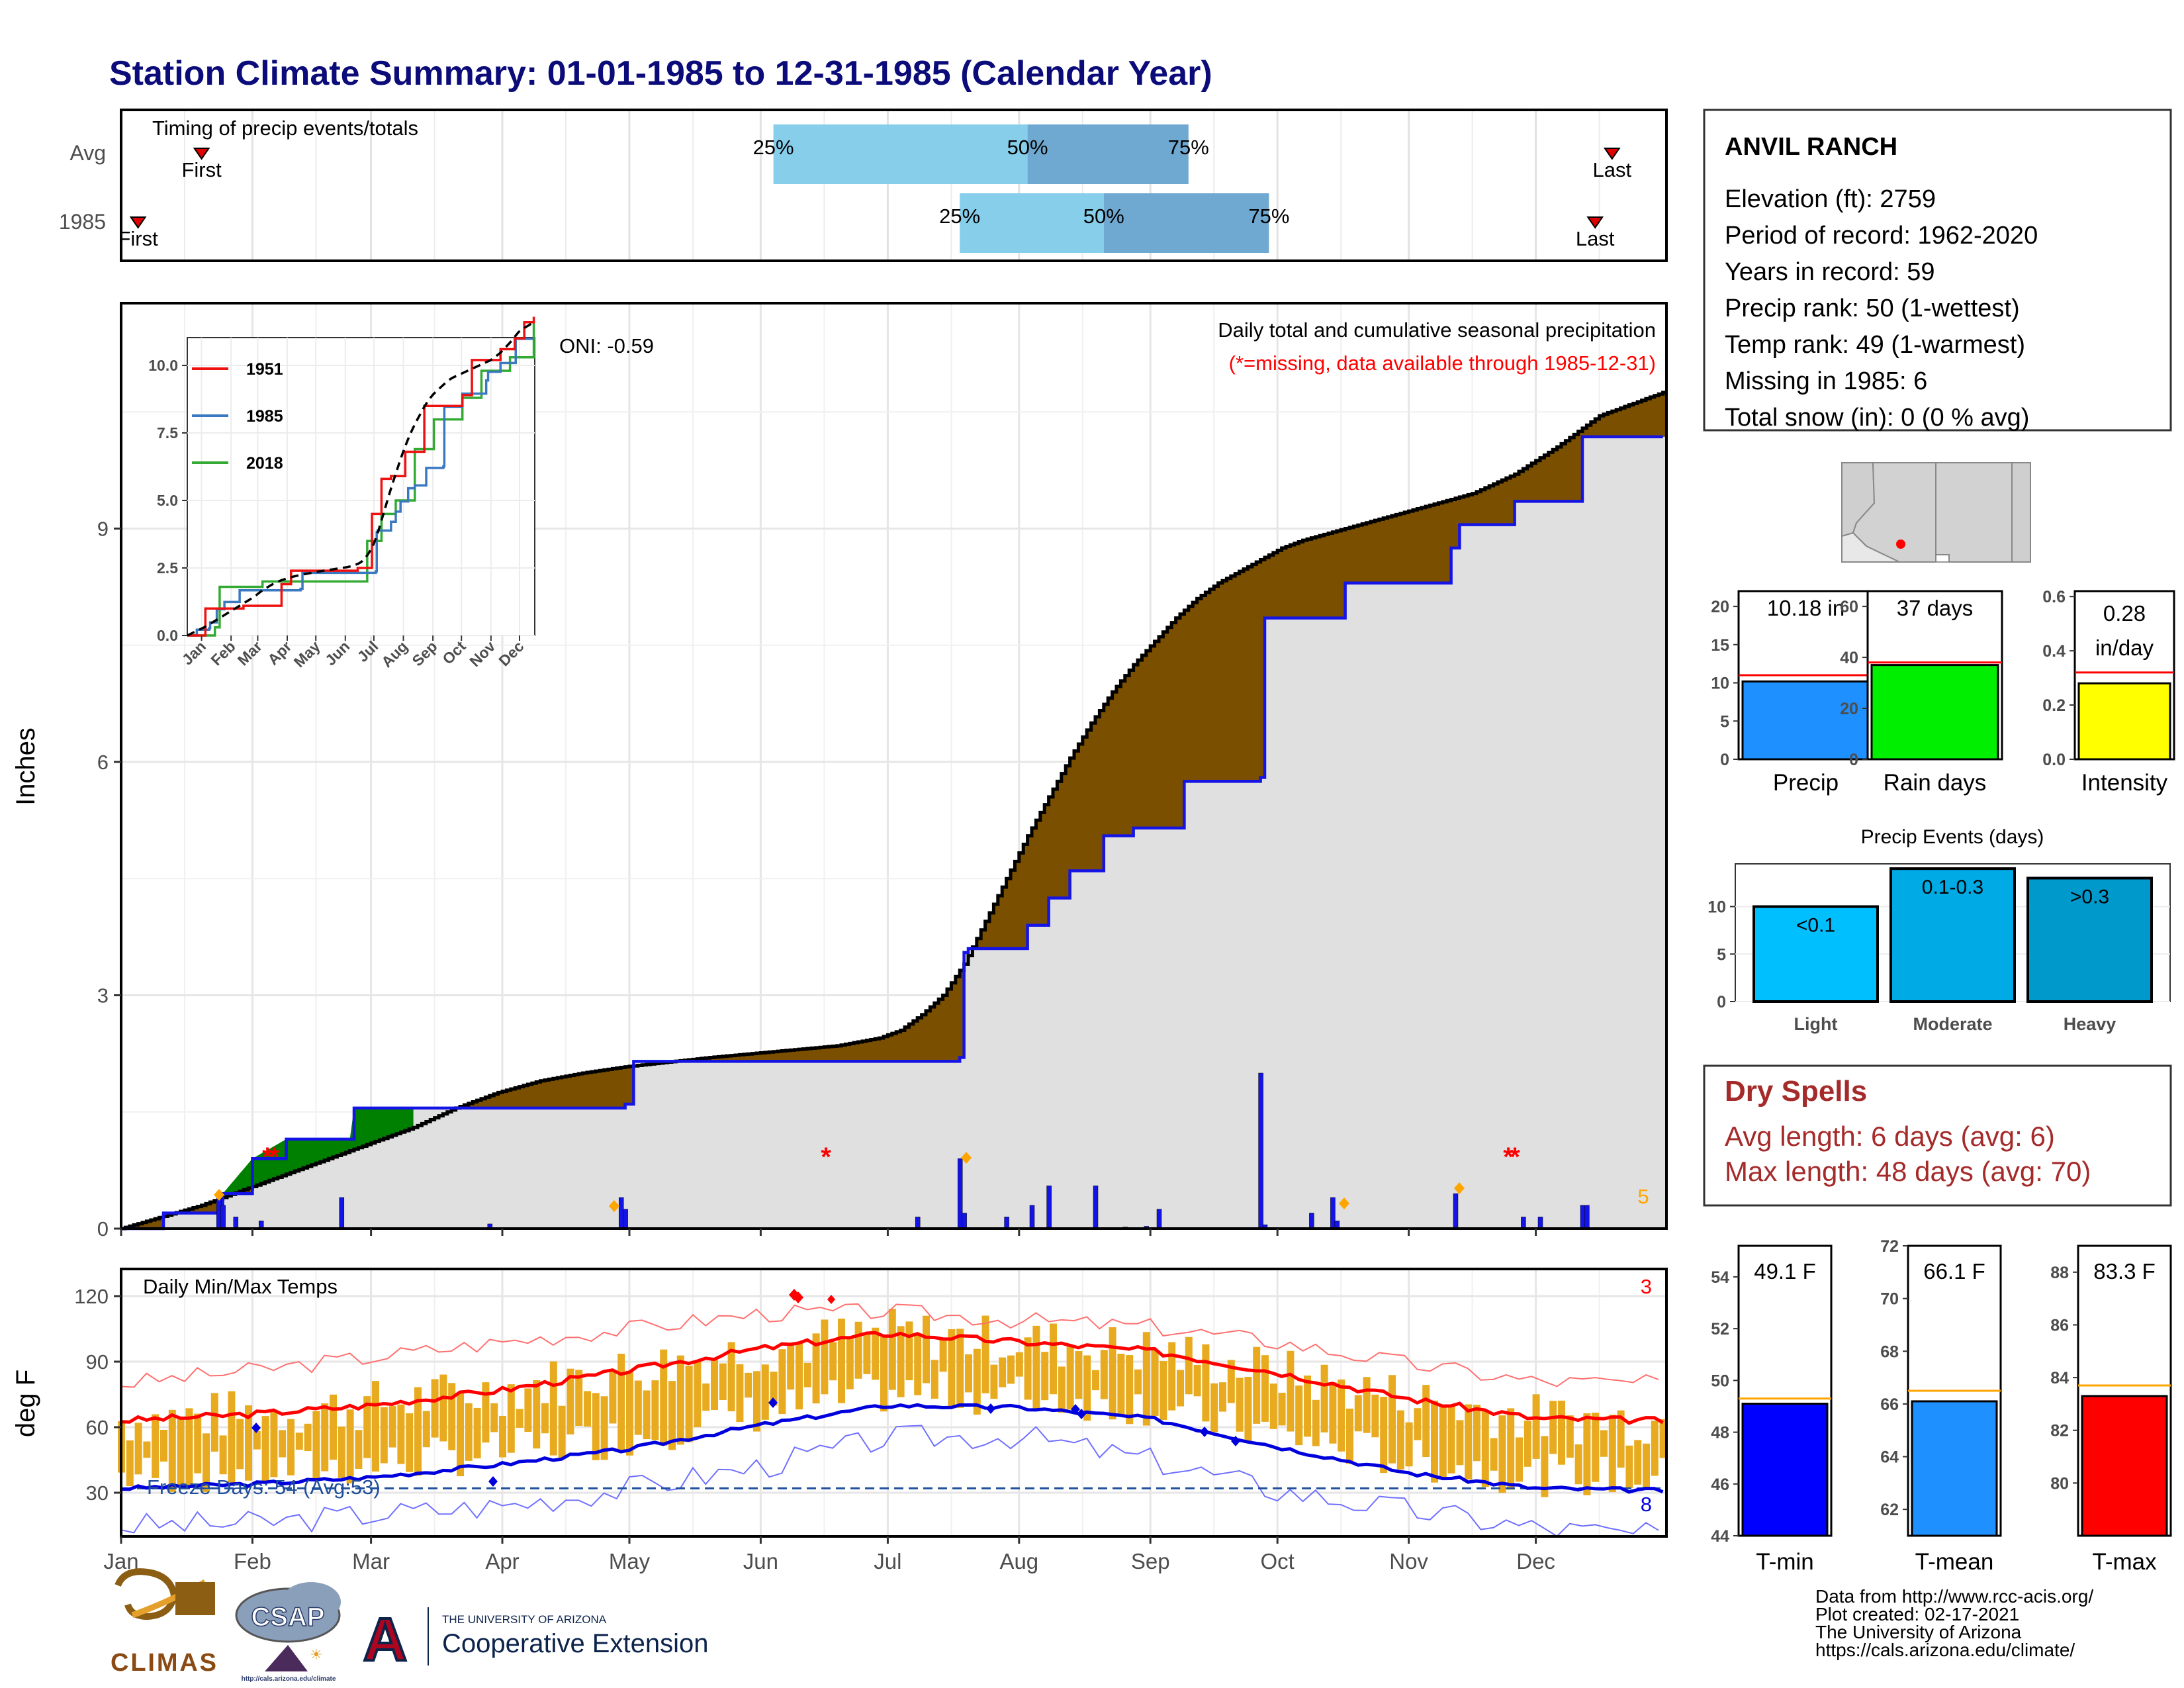  What do you see at coordinates (97, 1493) in the screenshot?
I see `y-tick-label: 30` at bounding box center [97, 1493].